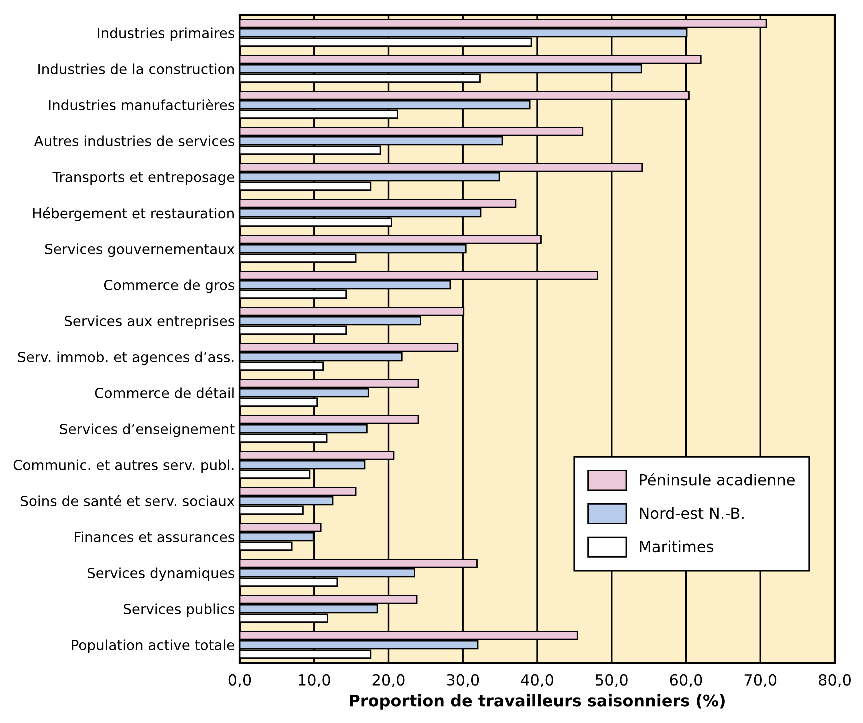 The image size is (863, 723). I want to click on y-tick-label: Industries de la construction, so click(136, 69).